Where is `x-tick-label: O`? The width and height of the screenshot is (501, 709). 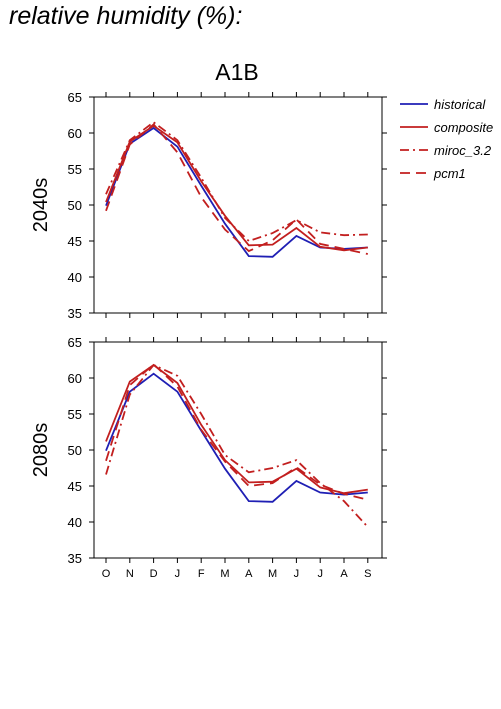
x-tick-label: O is located at coordinates (106, 574).